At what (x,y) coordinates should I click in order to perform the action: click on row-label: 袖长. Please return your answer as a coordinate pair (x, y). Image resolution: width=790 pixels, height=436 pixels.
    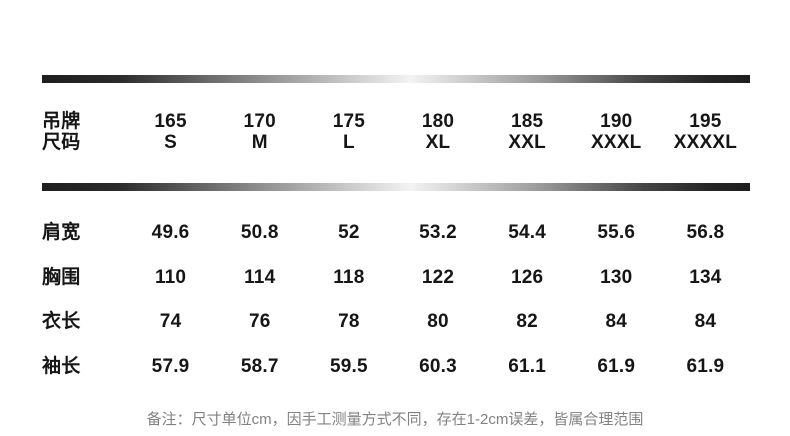
    Looking at the image, I should click on (61, 366).